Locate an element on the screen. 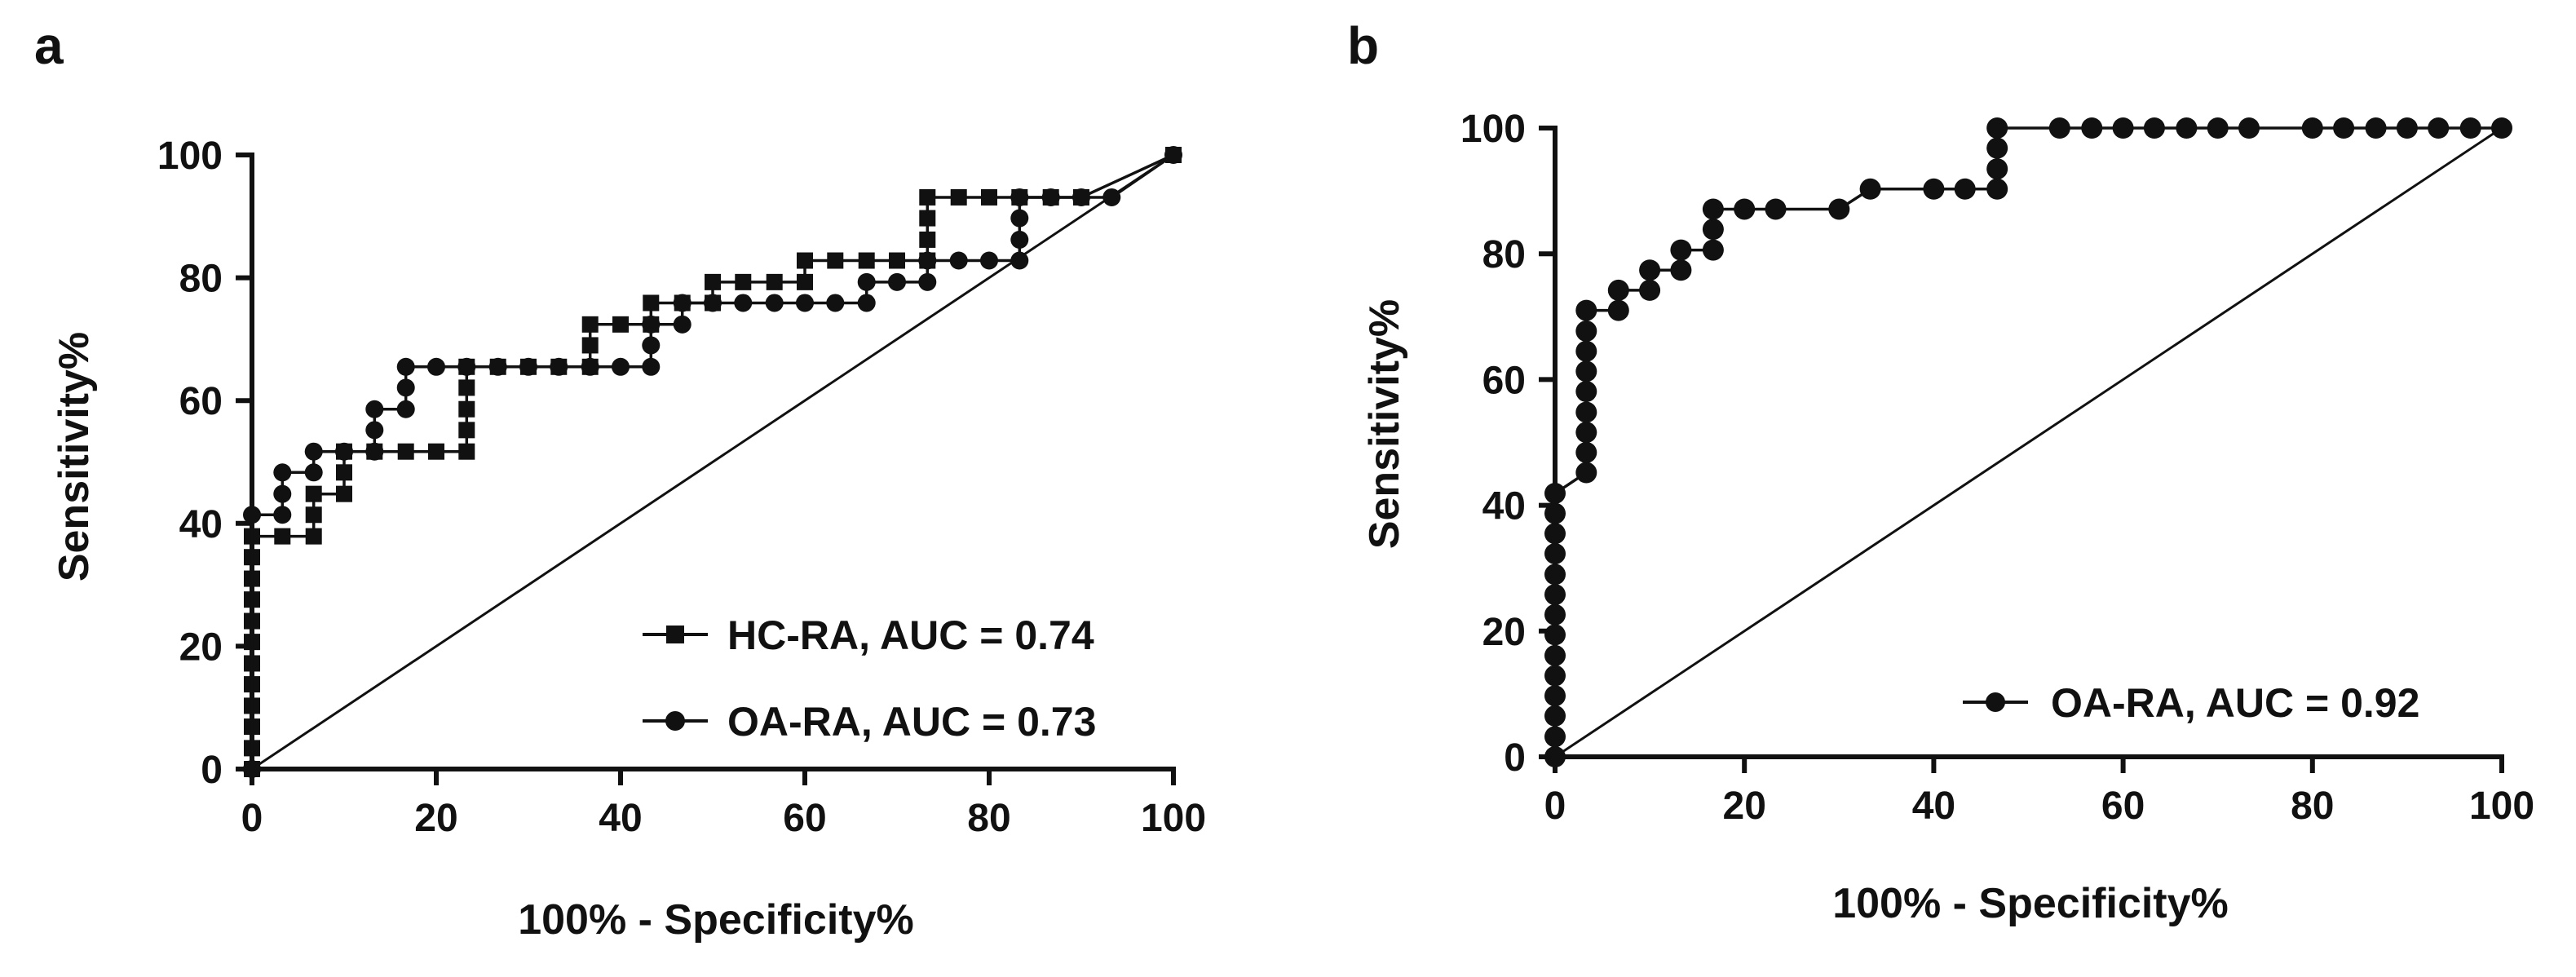 The height and width of the screenshot is (977, 2576). panel-b-x-axis-title: 100% - Specificity% is located at coordinates (2030, 903).